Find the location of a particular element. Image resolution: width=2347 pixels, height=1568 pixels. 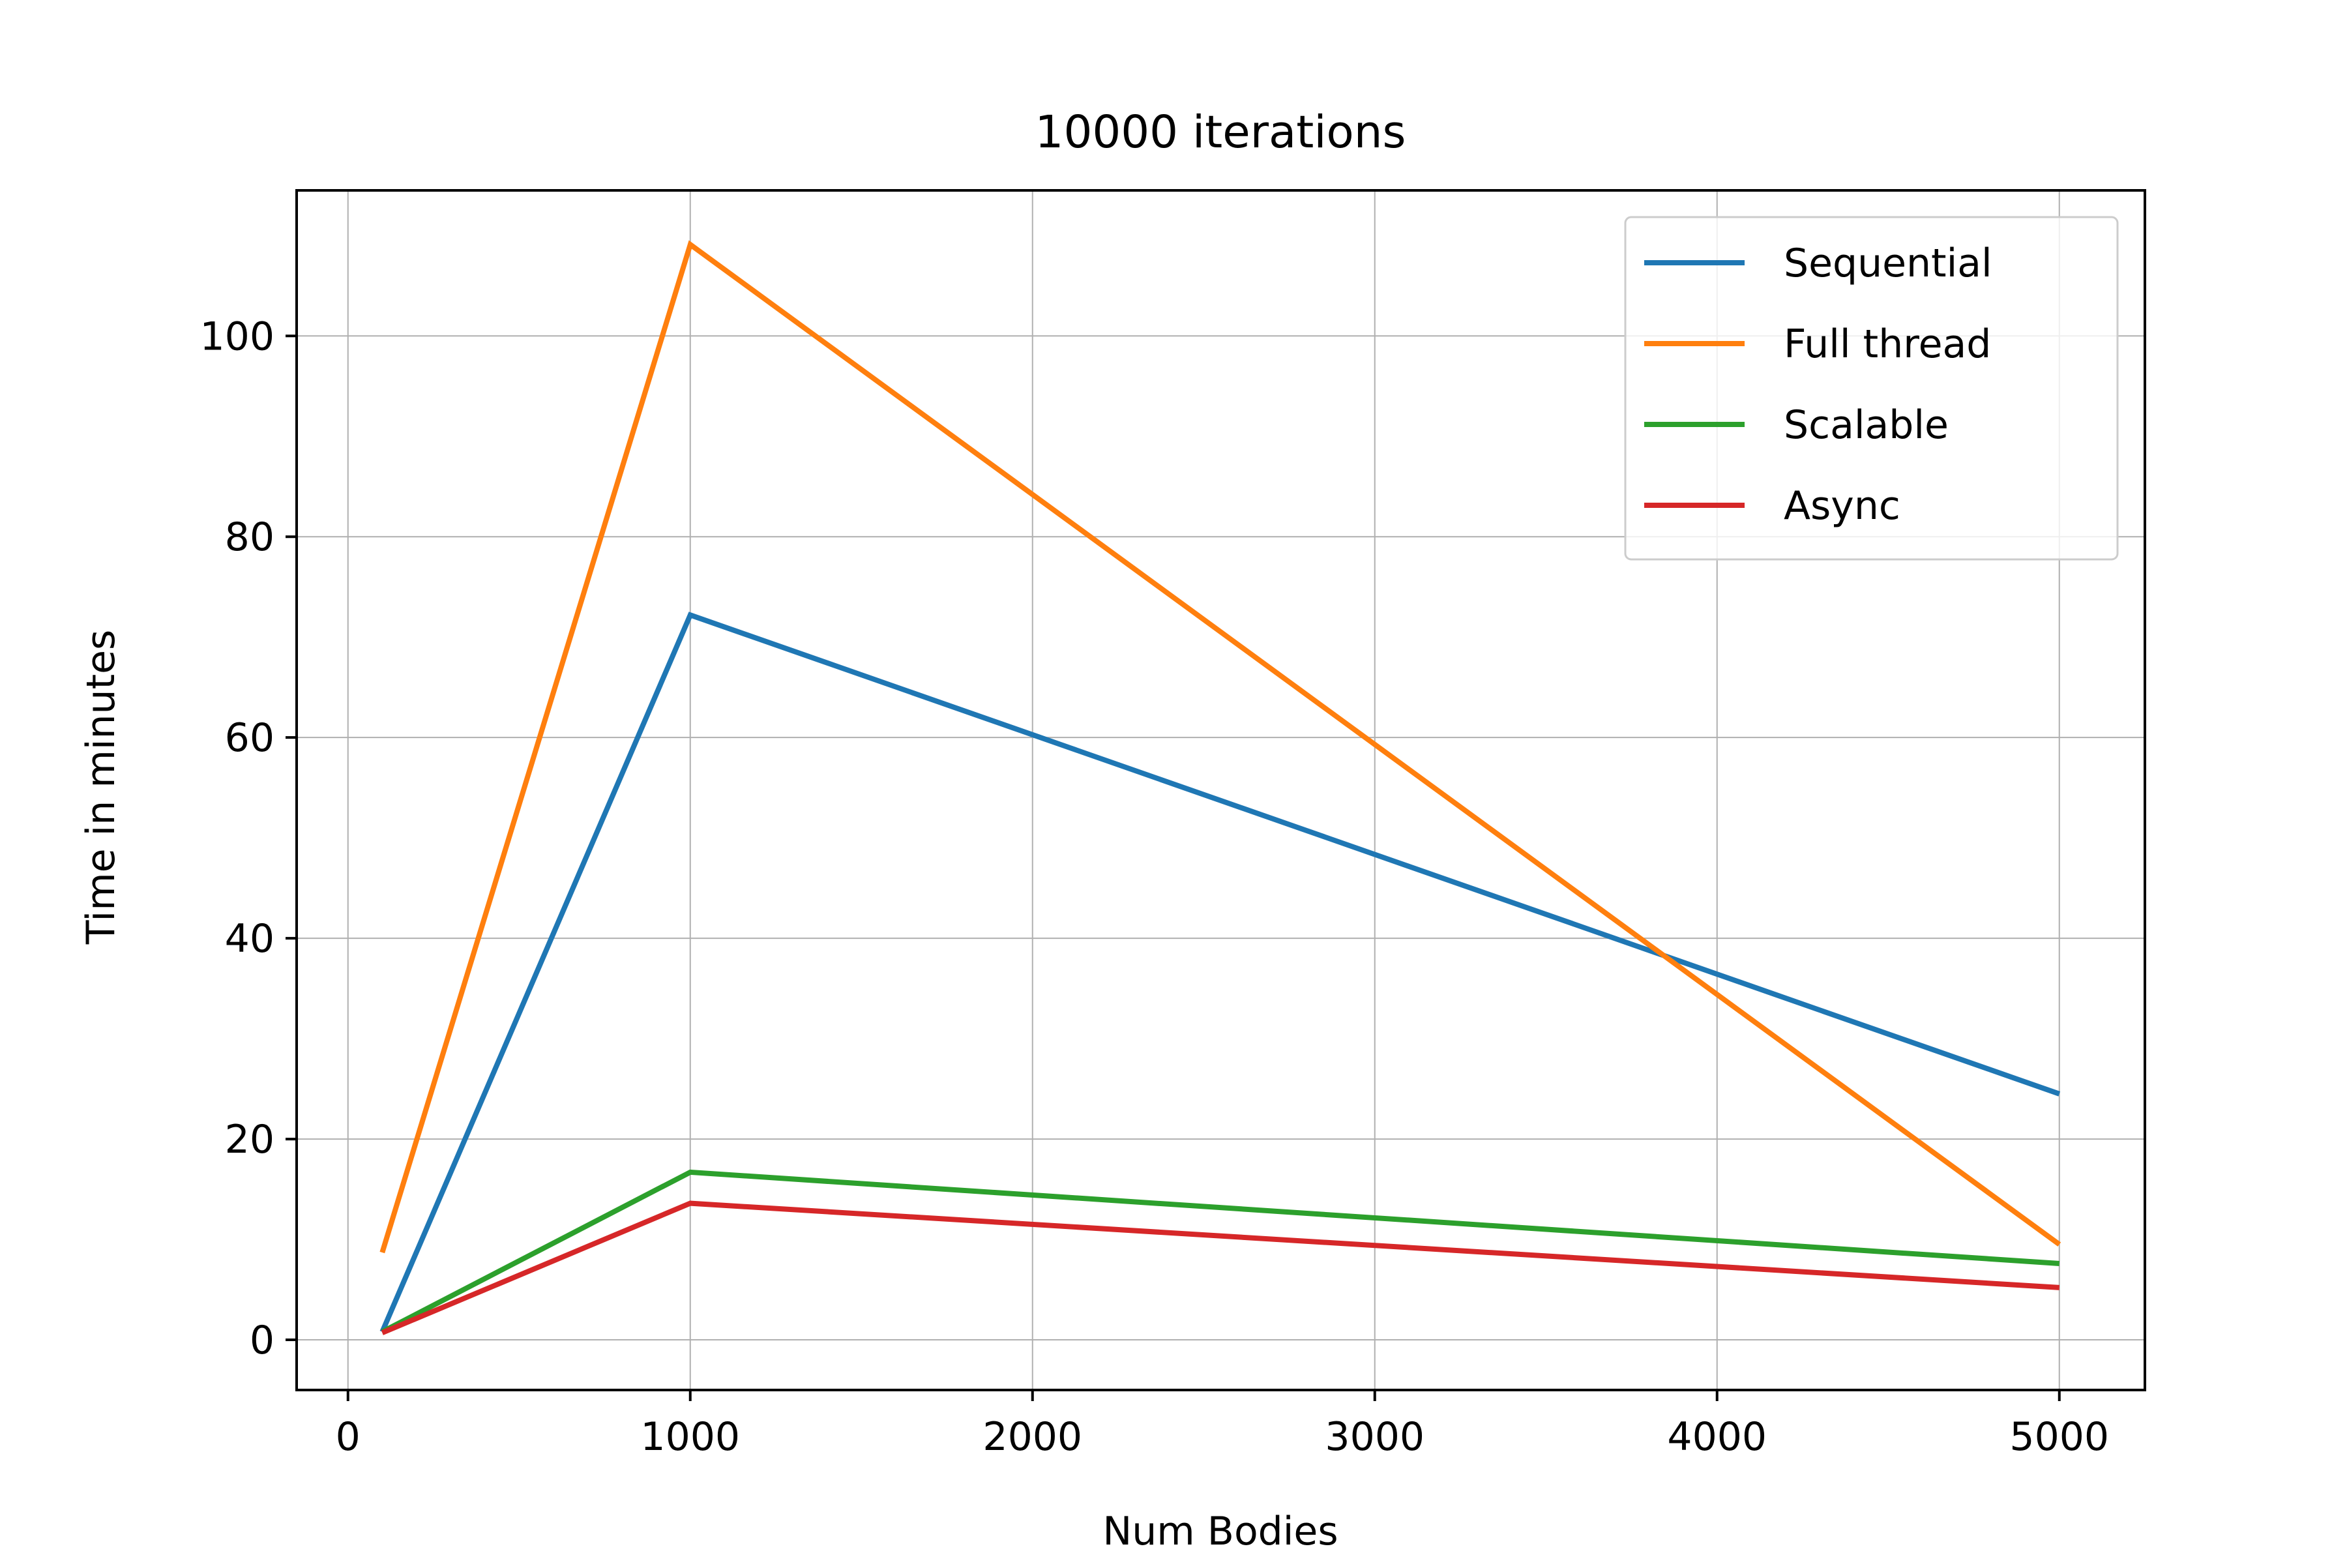

legend-label: Async is located at coordinates (1842, 506).